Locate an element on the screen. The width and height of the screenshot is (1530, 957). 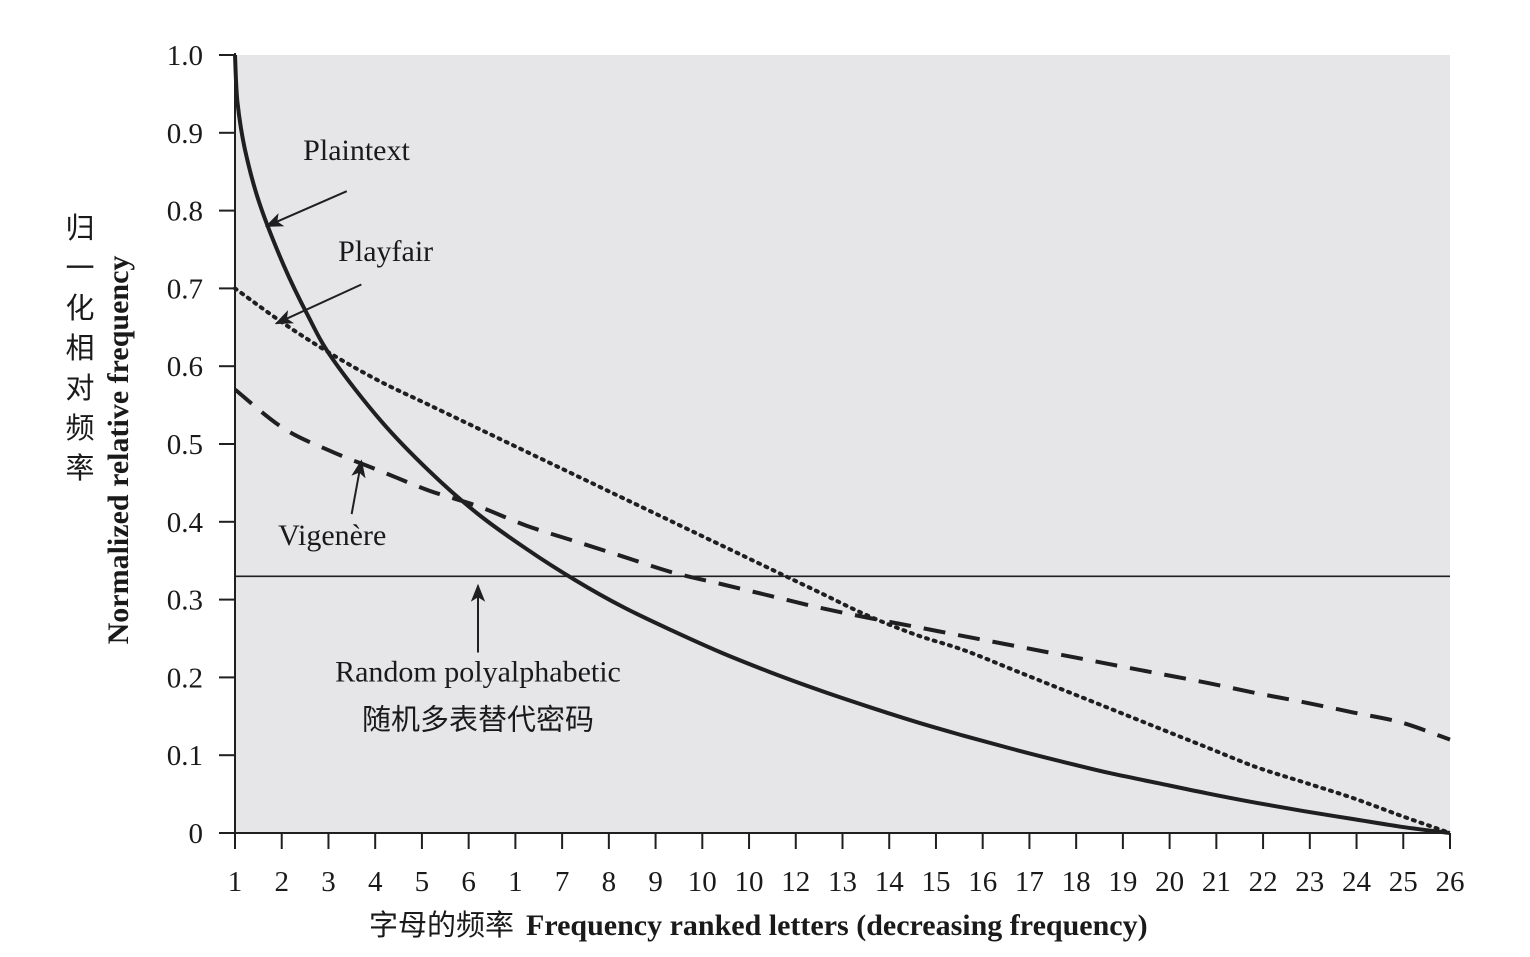
x-axis-title-cn: 字母的频率 is located at coordinates (441, 925).